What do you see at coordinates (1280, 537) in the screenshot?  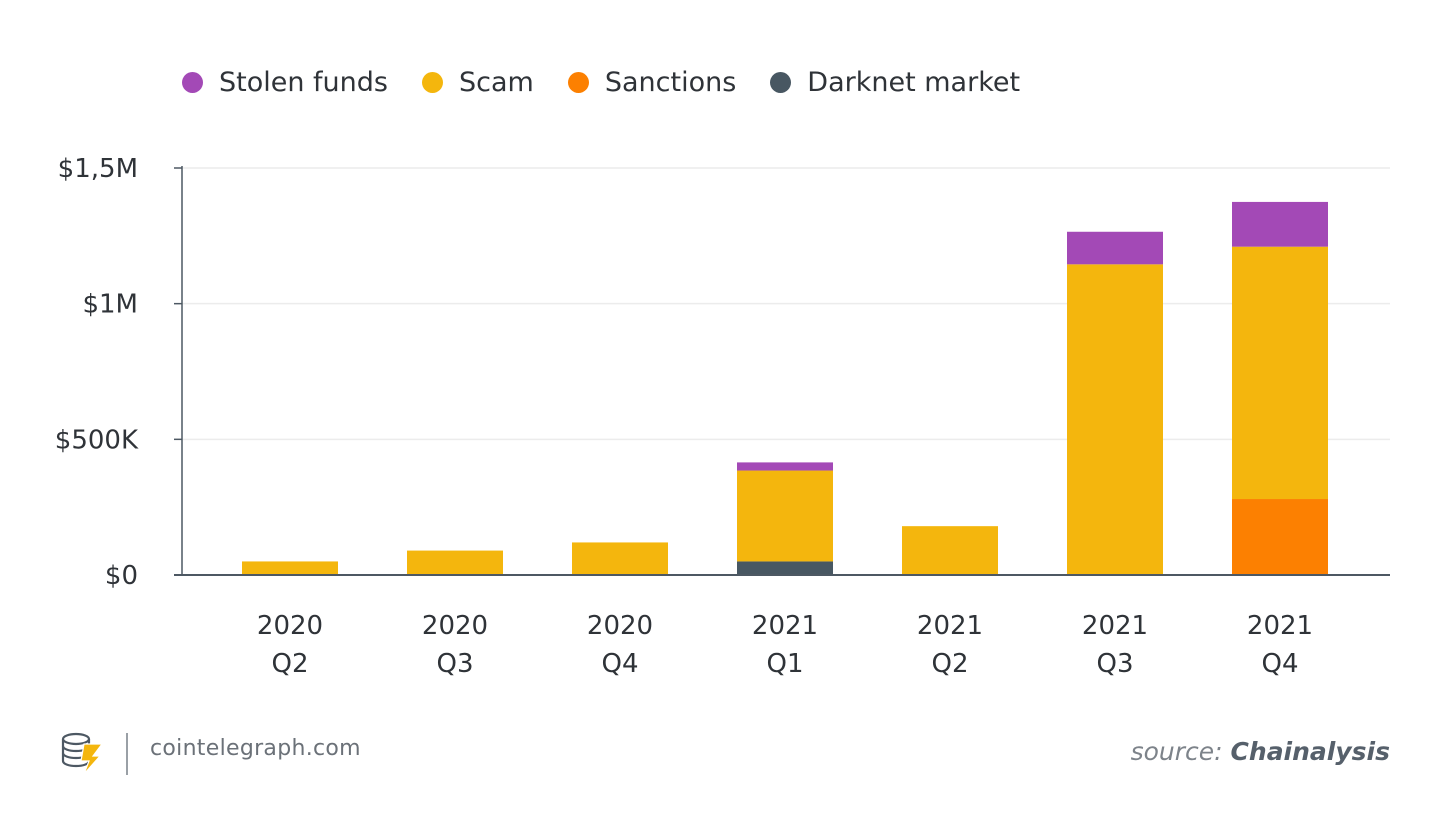 I see `bar-sanctions` at bounding box center [1280, 537].